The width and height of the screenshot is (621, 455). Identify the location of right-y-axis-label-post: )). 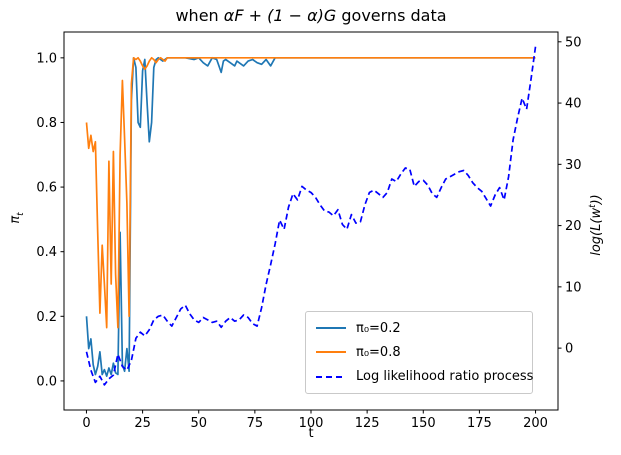
(597, 199).